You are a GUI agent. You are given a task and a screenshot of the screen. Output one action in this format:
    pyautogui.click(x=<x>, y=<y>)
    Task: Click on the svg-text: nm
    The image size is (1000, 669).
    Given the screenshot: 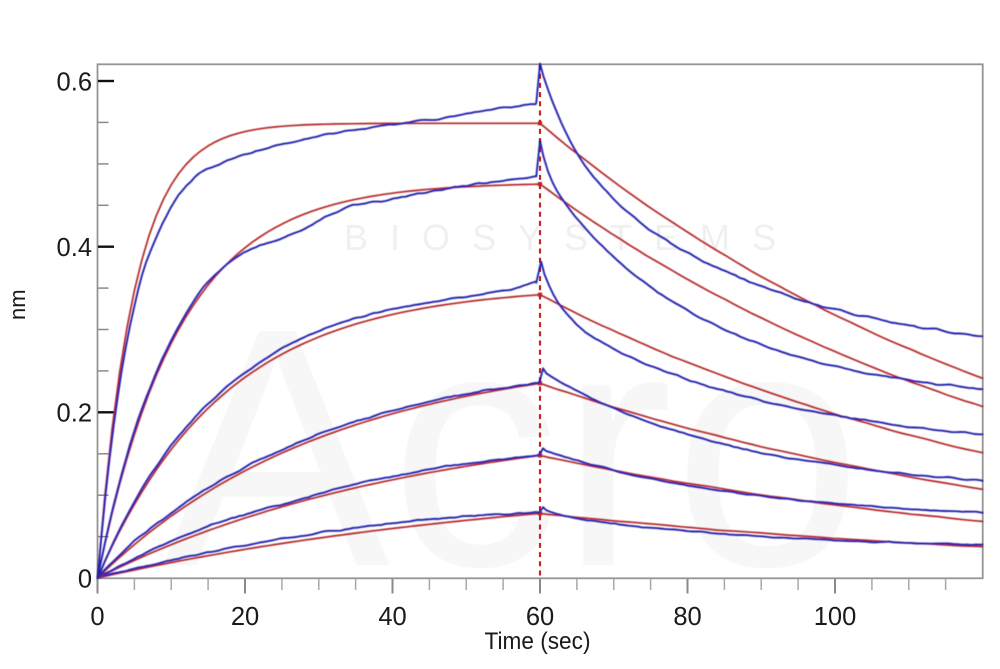 What is the action you would take?
    pyautogui.click(x=17, y=304)
    